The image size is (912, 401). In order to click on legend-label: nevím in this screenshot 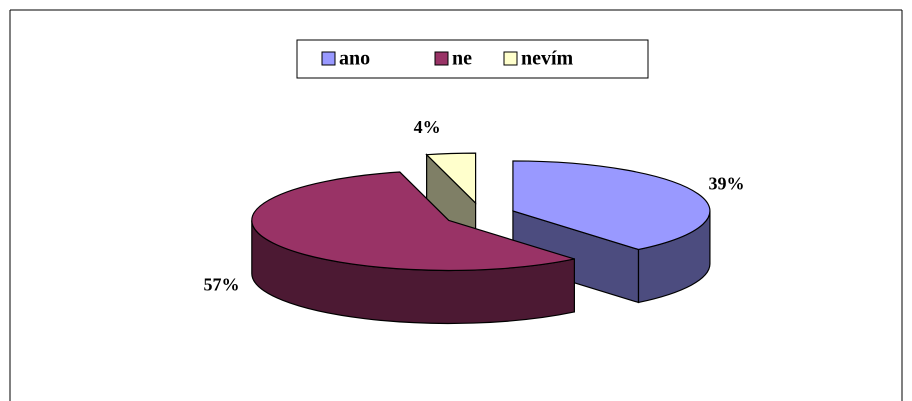, I will do `click(547, 59)`.